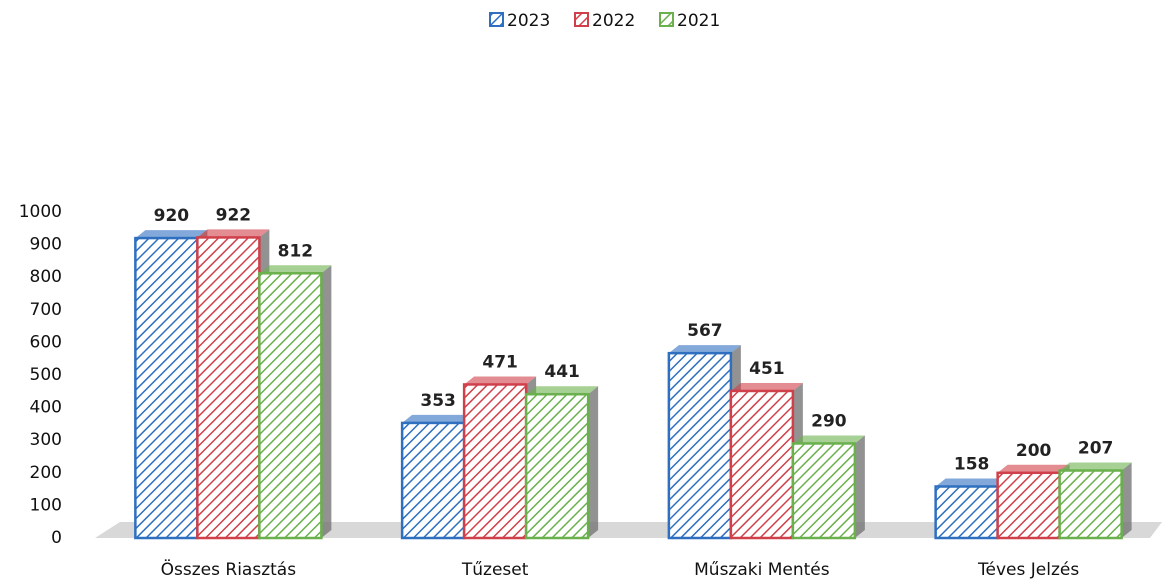 This screenshot has width=1162, height=583. Describe the element at coordinates (762, 570) in the screenshot. I see `x-tick-label: Műszaki Mentés` at that location.